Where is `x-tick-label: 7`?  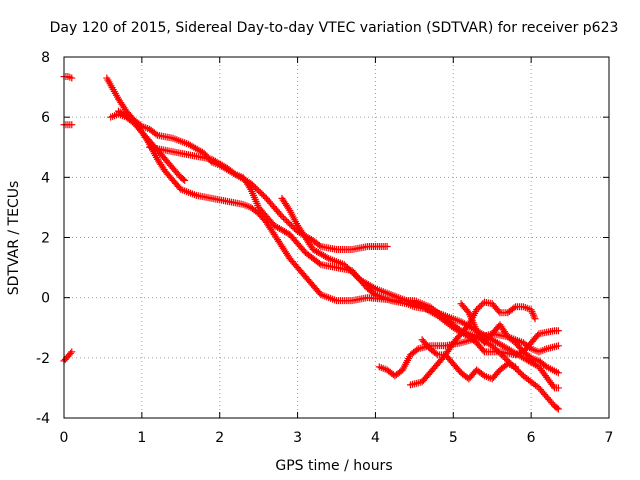 x-tick-label: 7 is located at coordinates (609, 438).